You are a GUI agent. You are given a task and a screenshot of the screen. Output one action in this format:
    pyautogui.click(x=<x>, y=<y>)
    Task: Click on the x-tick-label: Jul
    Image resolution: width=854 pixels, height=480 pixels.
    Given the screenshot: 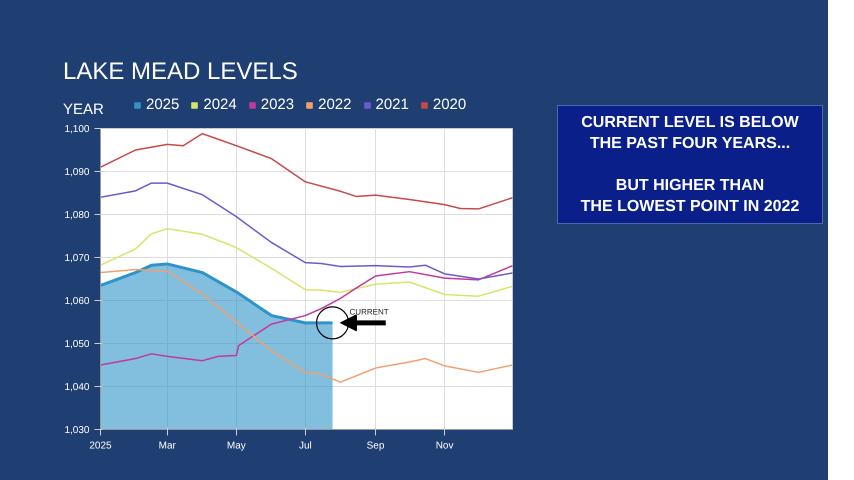 What is the action you would take?
    pyautogui.click(x=305, y=446)
    